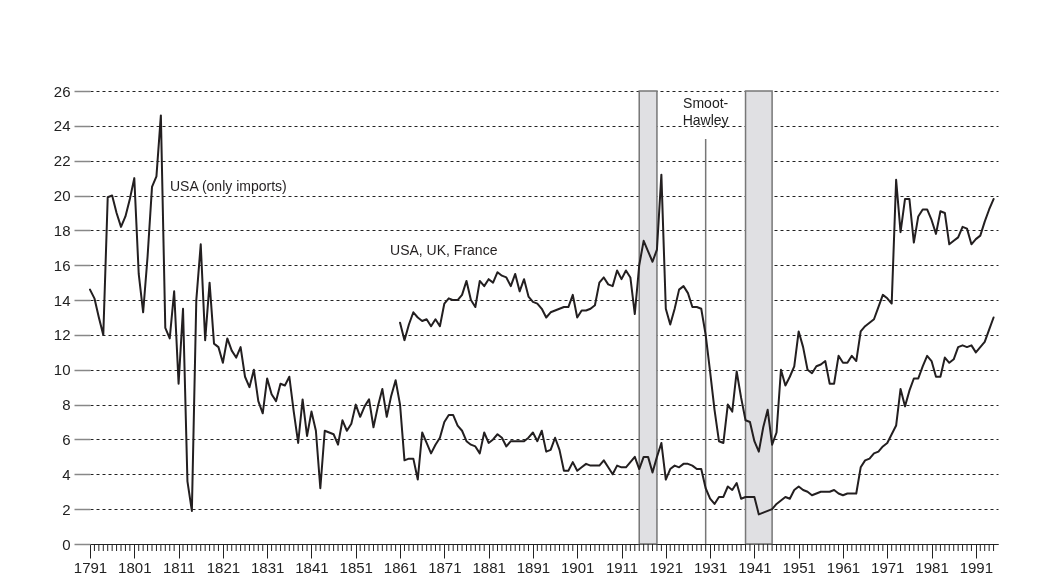 Image resolution: width=1058 pixels, height=588 pixels. What do you see at coordinates (62, 370) in the screenshot?
I see `y-tick-label: 10` at bounding box center [62, 370].